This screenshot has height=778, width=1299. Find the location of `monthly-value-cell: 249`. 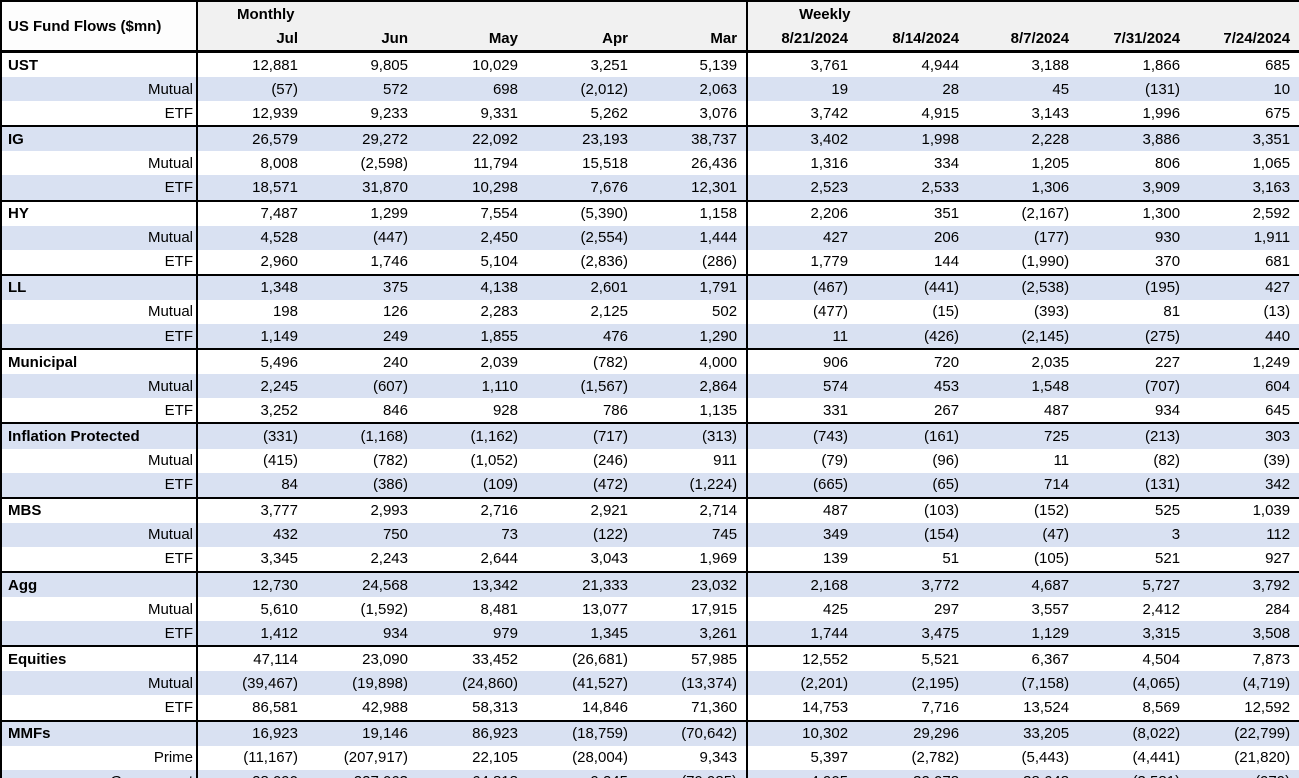

monthly-value-cell: 249 is located at coordinates (362, 337).